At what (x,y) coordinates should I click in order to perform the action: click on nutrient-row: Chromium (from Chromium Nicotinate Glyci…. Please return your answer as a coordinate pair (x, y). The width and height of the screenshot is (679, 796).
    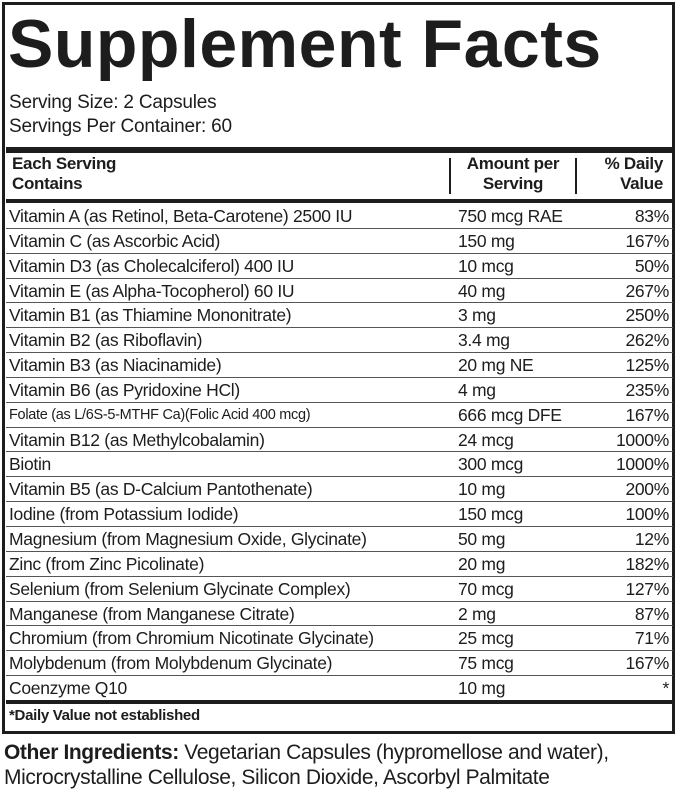
    Looking at the image, I should click on (339, 639).